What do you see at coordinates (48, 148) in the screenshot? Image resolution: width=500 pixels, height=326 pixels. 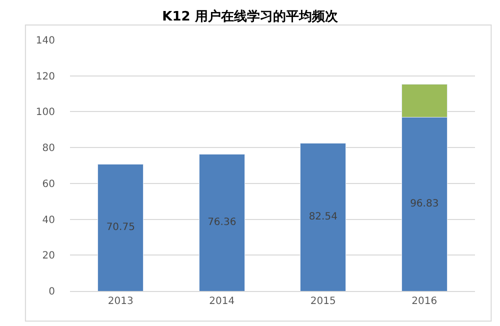 I see `y-tick-label: 80` at bounding box center [48, 148].